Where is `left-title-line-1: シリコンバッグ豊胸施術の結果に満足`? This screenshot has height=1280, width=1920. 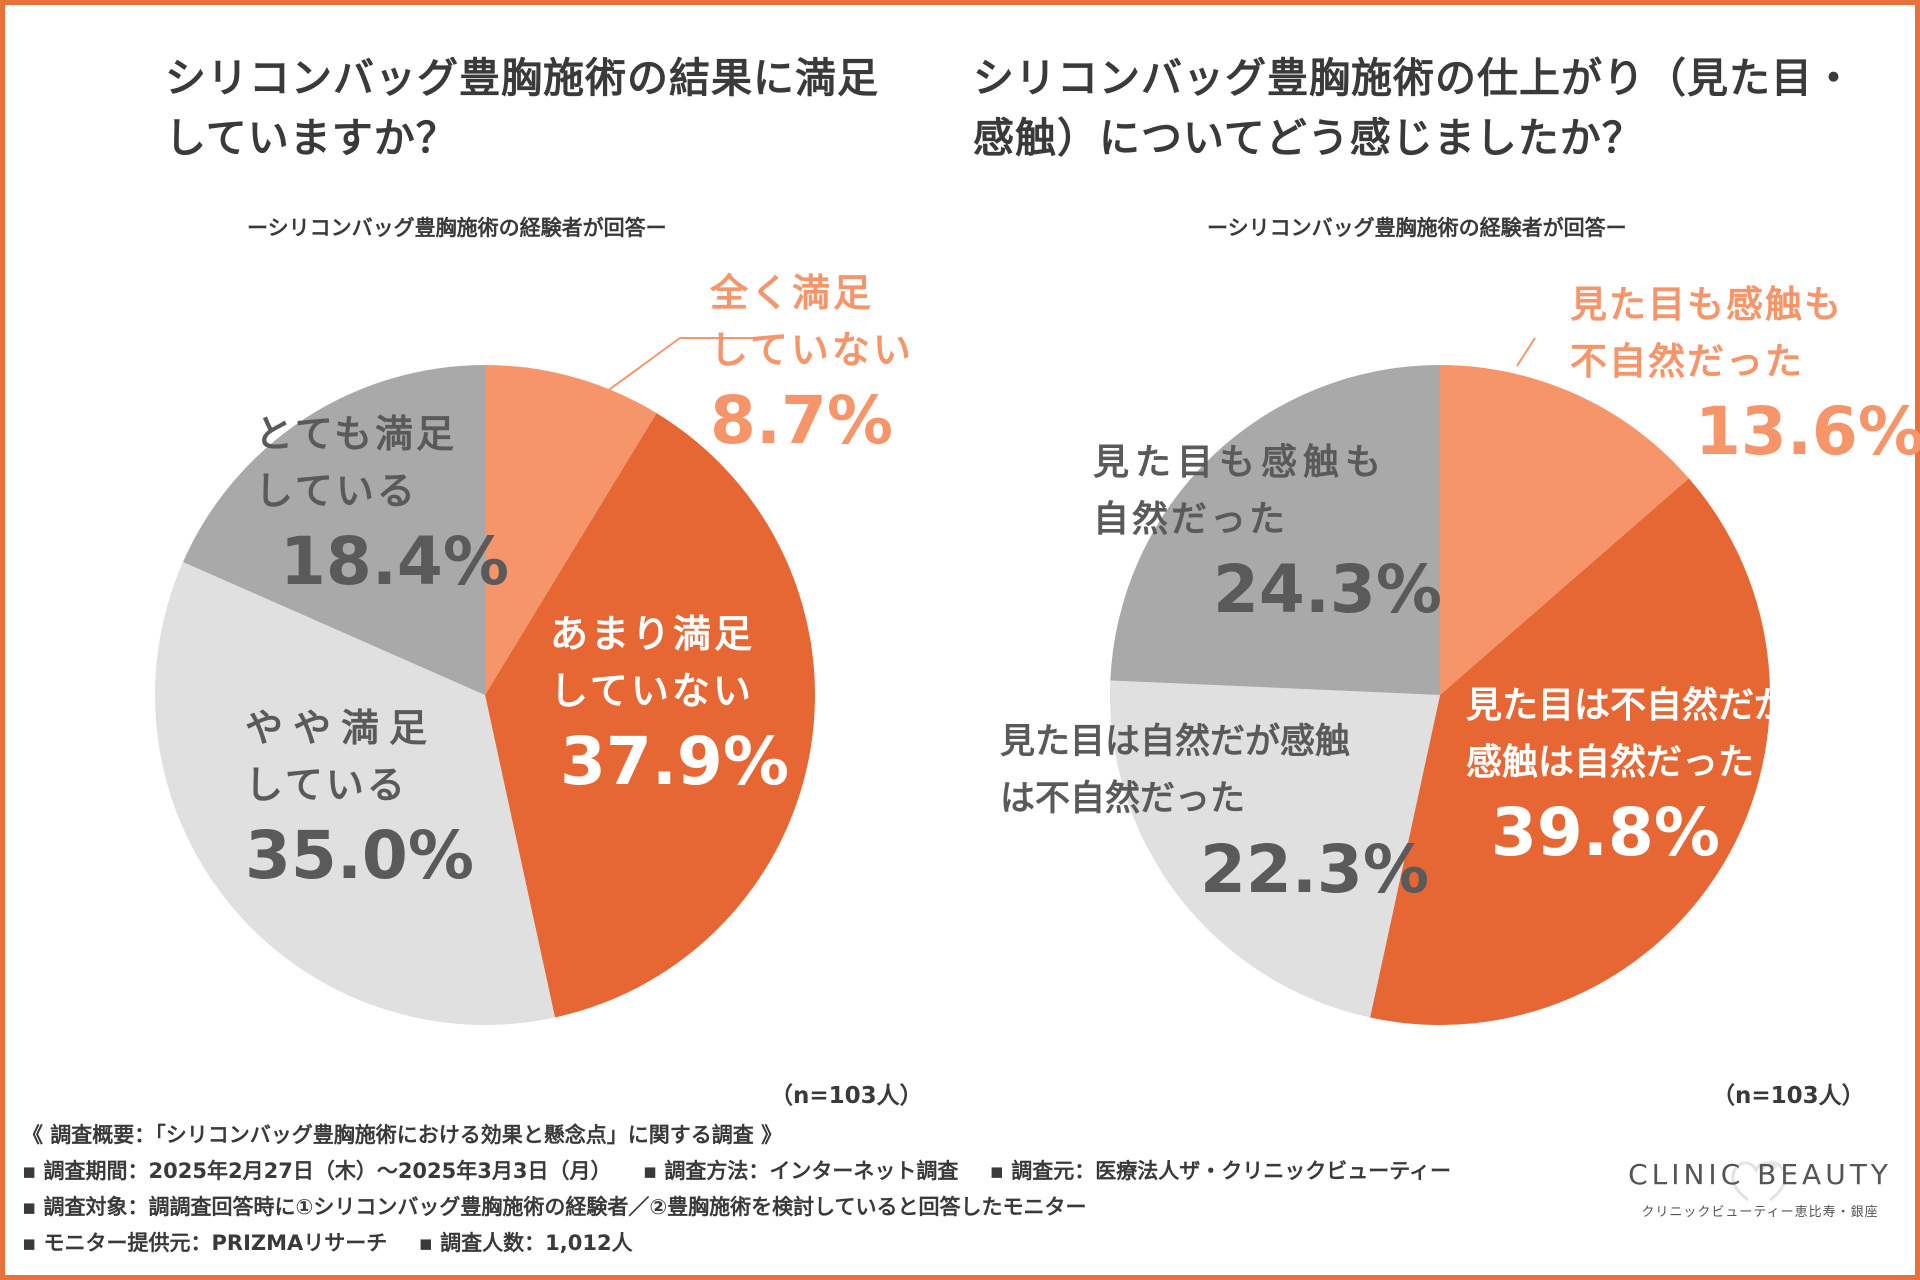 left-title-line-1: シリコンバッグ豊胸施術の結果に満足 is located at coordinates (522, 78).